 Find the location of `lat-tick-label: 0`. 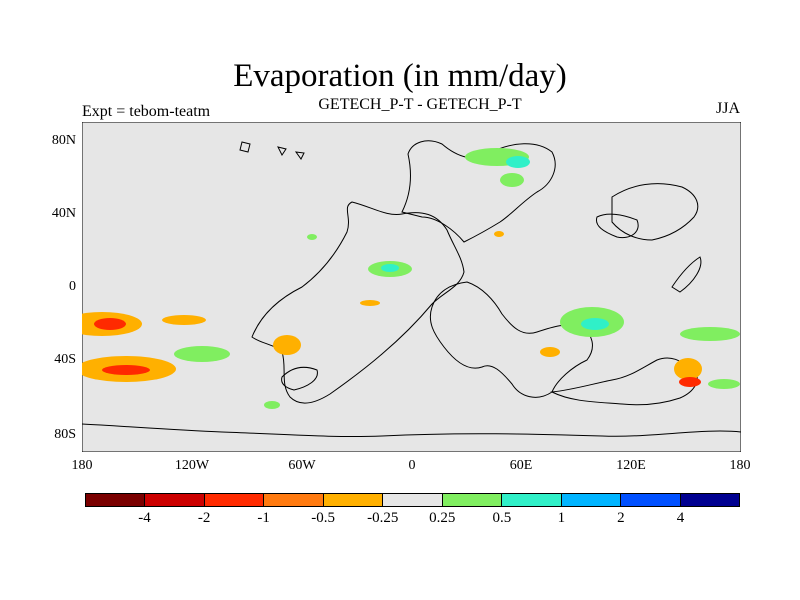

lat-tick-label: 0 is located at coordinates (72, 286).